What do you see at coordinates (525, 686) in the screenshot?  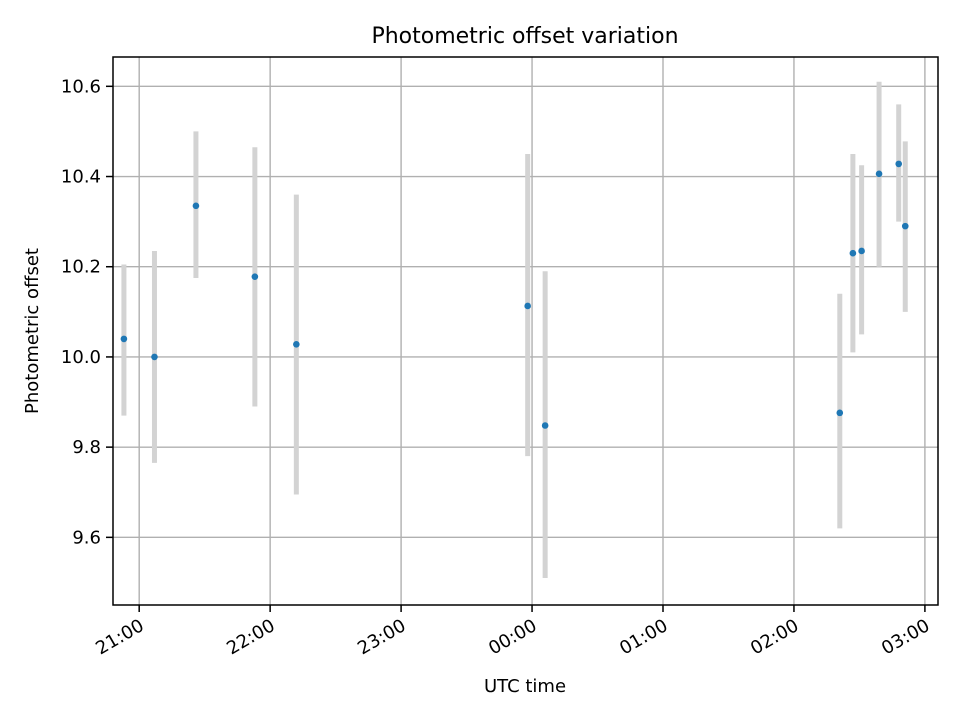 I see `x-axis-label: UTC time` at bounding box center [525, 686].